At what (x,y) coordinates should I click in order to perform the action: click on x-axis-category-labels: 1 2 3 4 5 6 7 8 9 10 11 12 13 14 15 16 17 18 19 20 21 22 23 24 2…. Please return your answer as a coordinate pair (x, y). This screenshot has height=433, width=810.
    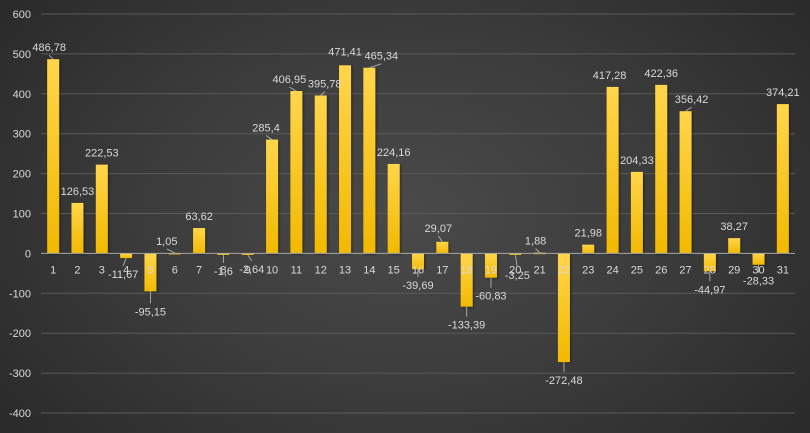
    Looking at the image, I should click on (419, 270).